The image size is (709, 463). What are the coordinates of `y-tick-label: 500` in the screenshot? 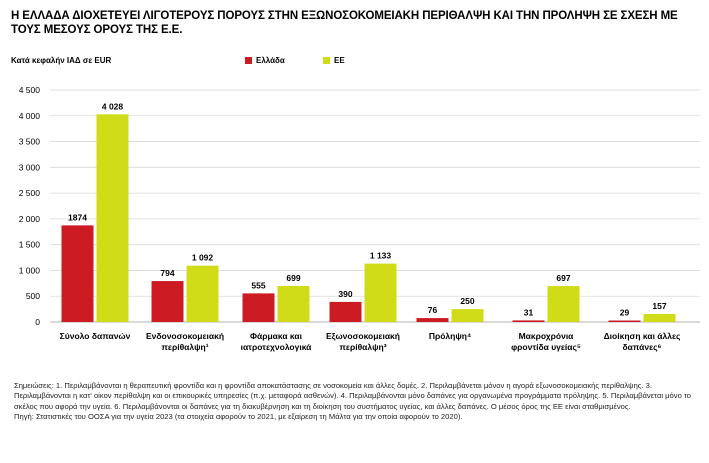 It's located at (33, 296).